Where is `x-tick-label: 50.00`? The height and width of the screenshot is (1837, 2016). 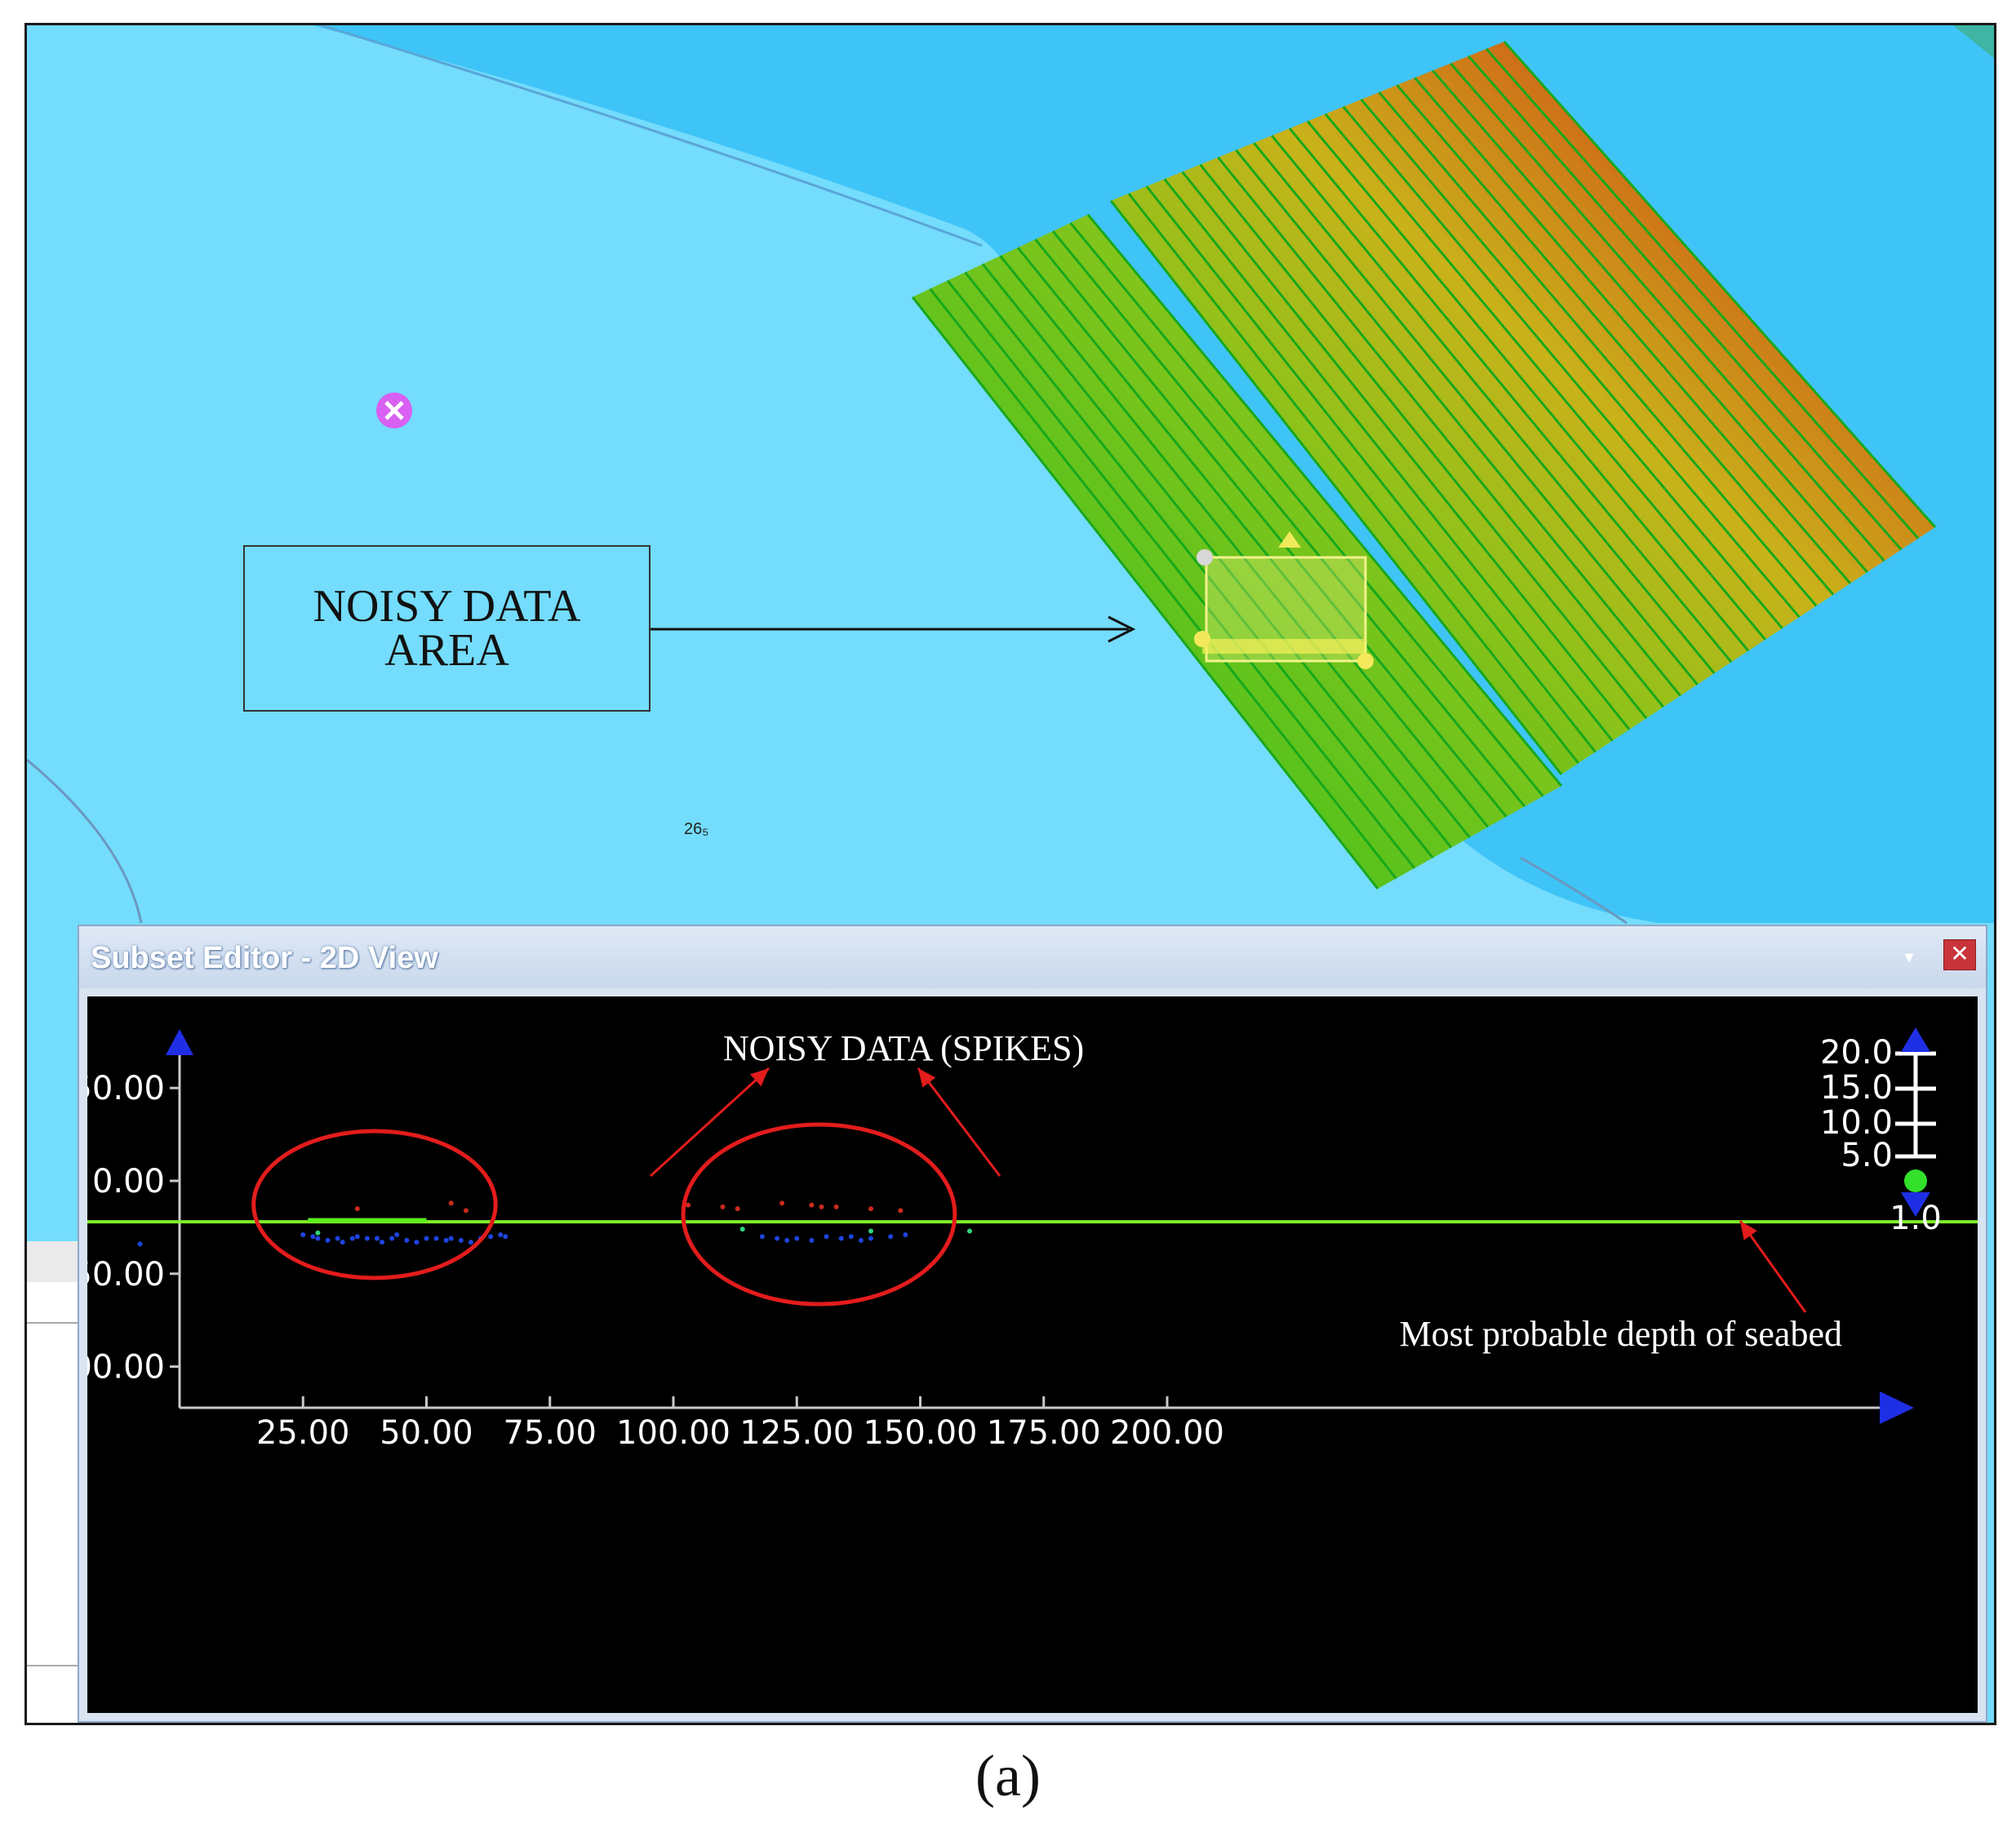
x-tick-label: 50.00 is located at coordinates (426, 1433).